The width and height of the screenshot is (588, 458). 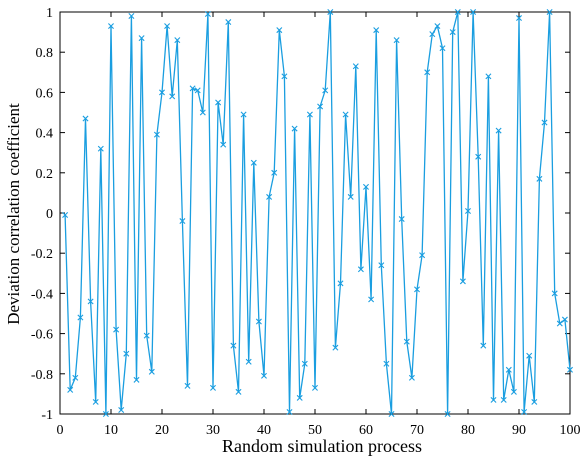 What do you see at coordinates (60, 430) in the screenshot?
I see `x-tick-label: 0` at bounding box center [60, 430].